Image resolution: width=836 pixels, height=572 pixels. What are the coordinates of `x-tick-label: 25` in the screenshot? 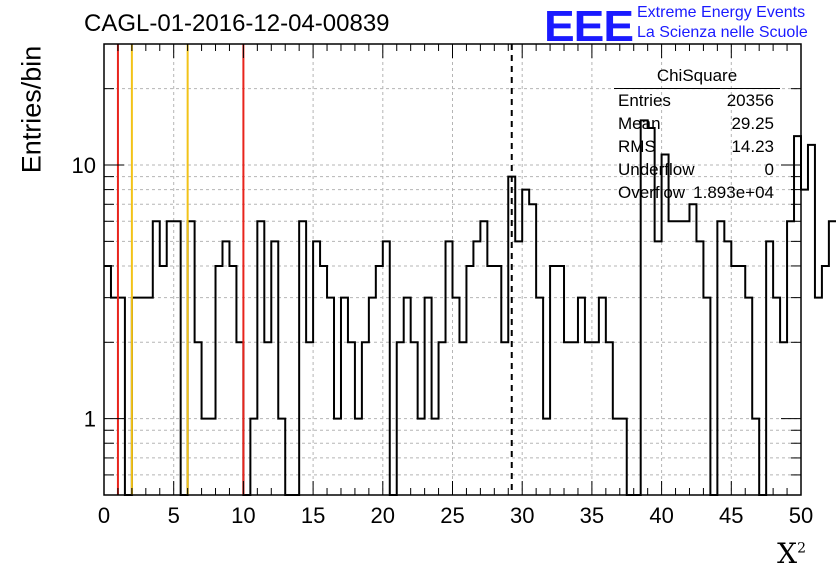 It's located at (452, 515).